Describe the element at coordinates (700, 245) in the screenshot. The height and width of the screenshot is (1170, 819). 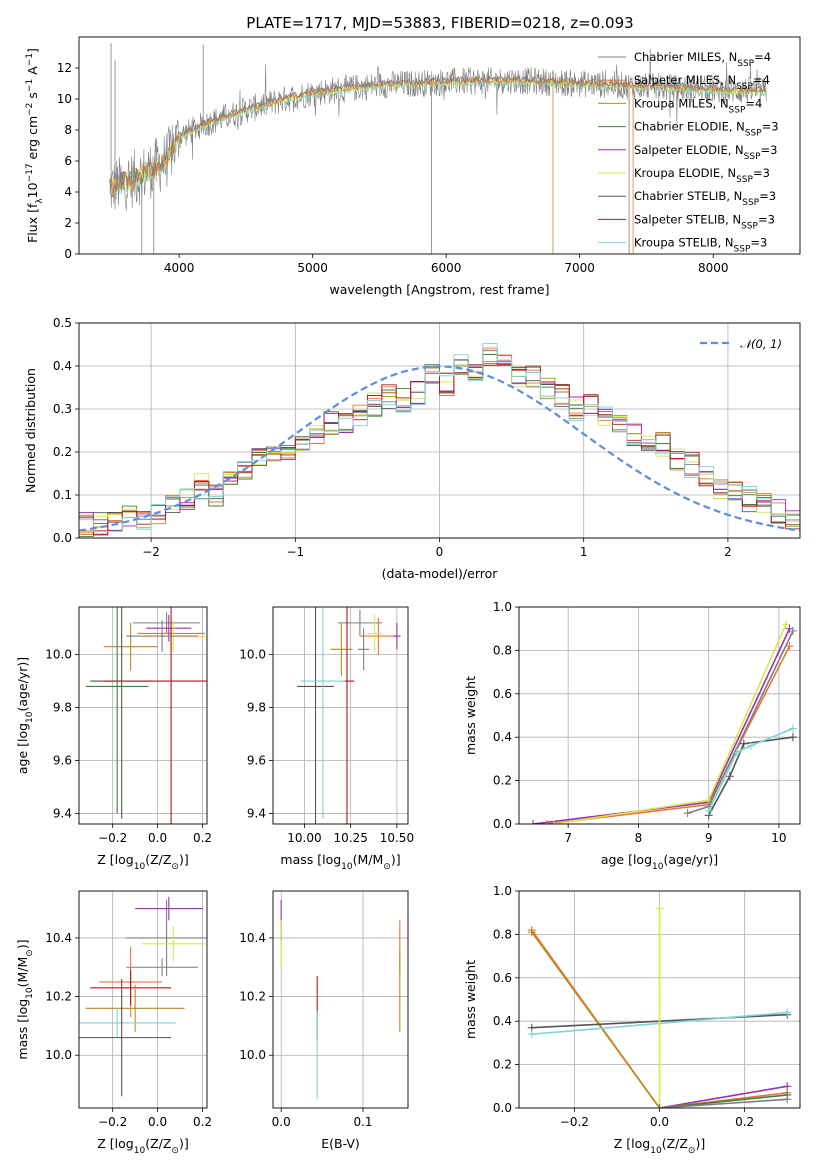
I see `legend-entry: Kroupa STELIB, NSSP=3` at that location.